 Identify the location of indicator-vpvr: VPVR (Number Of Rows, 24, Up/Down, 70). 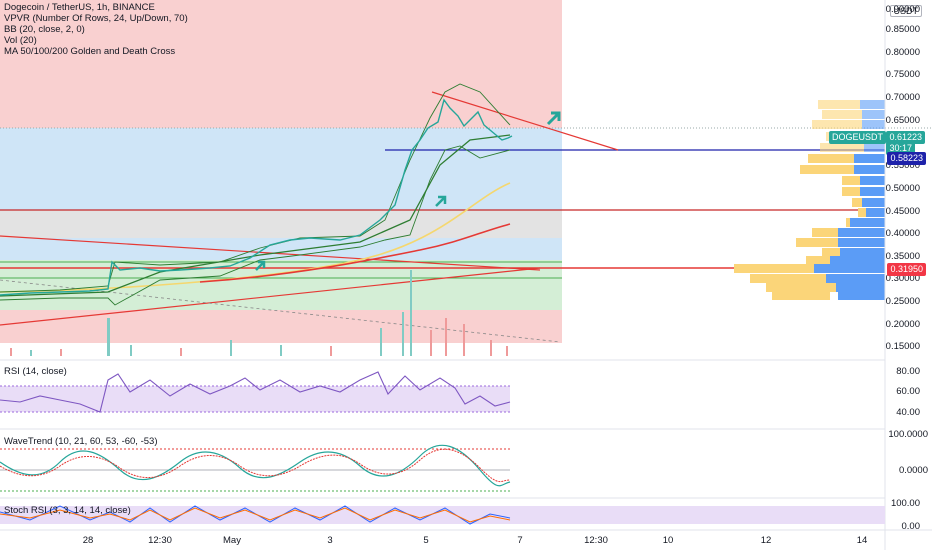
(96, 18).